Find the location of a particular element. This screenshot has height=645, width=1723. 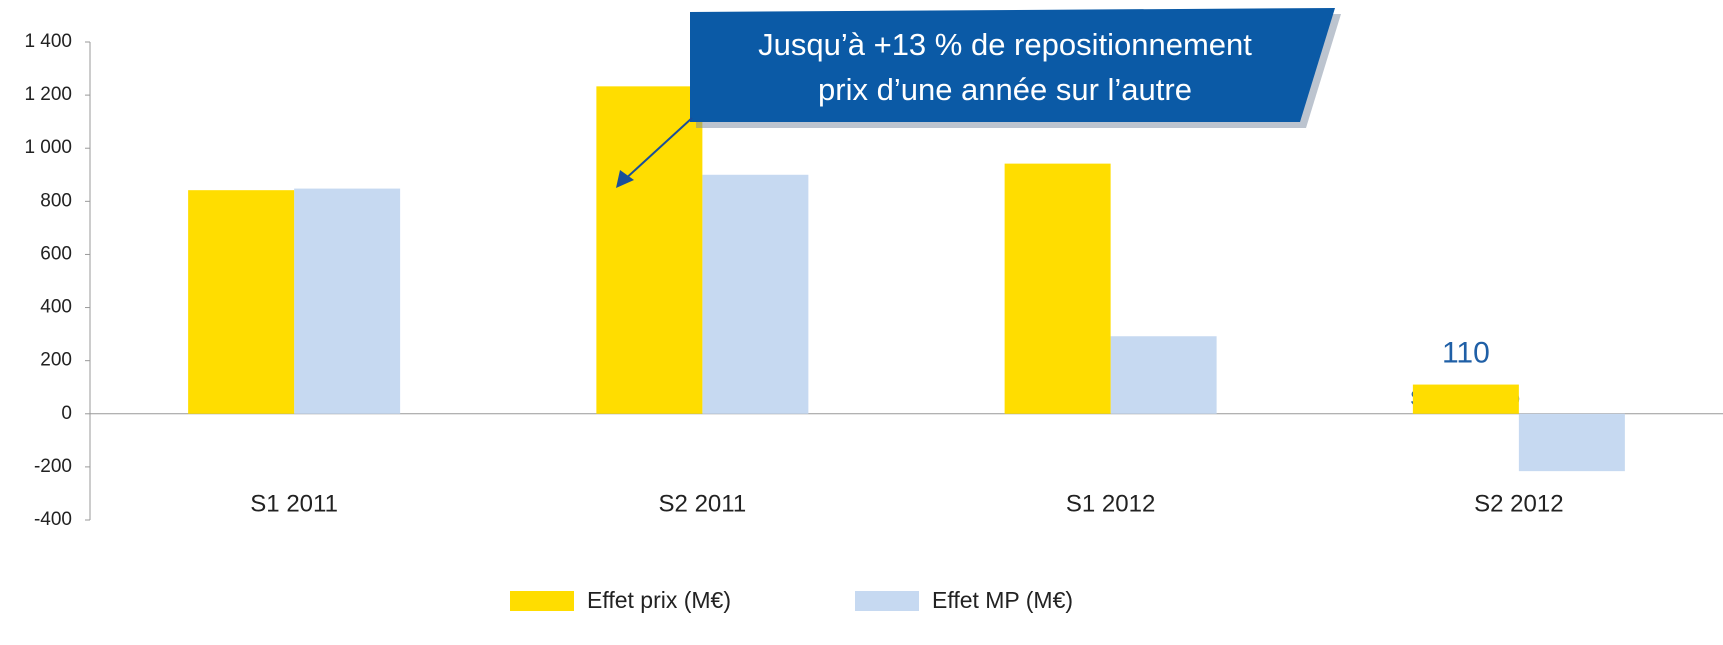

y-tick-label: -400 is located at coordinates (53, 519).